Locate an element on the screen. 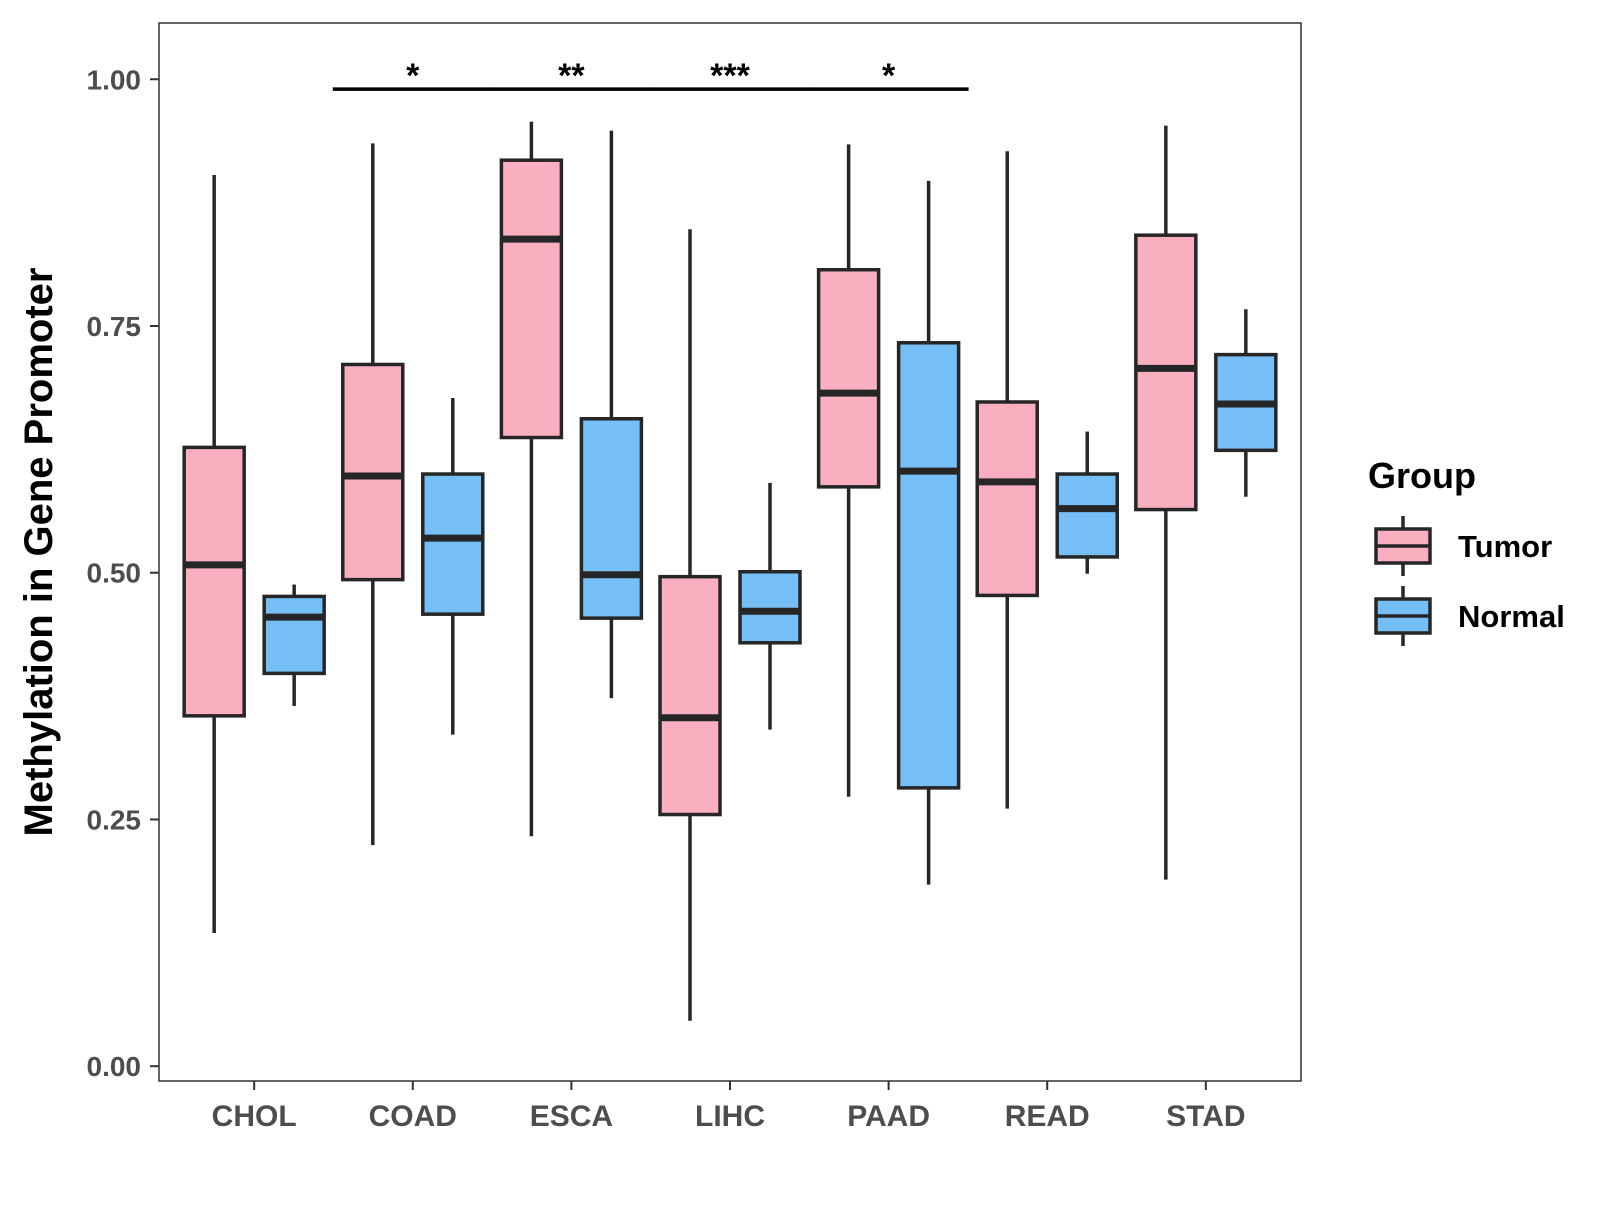 The width and height of the screenshot is (1600, 1205). y-tick-label: 0.75 is located at coordinates (114, 326).